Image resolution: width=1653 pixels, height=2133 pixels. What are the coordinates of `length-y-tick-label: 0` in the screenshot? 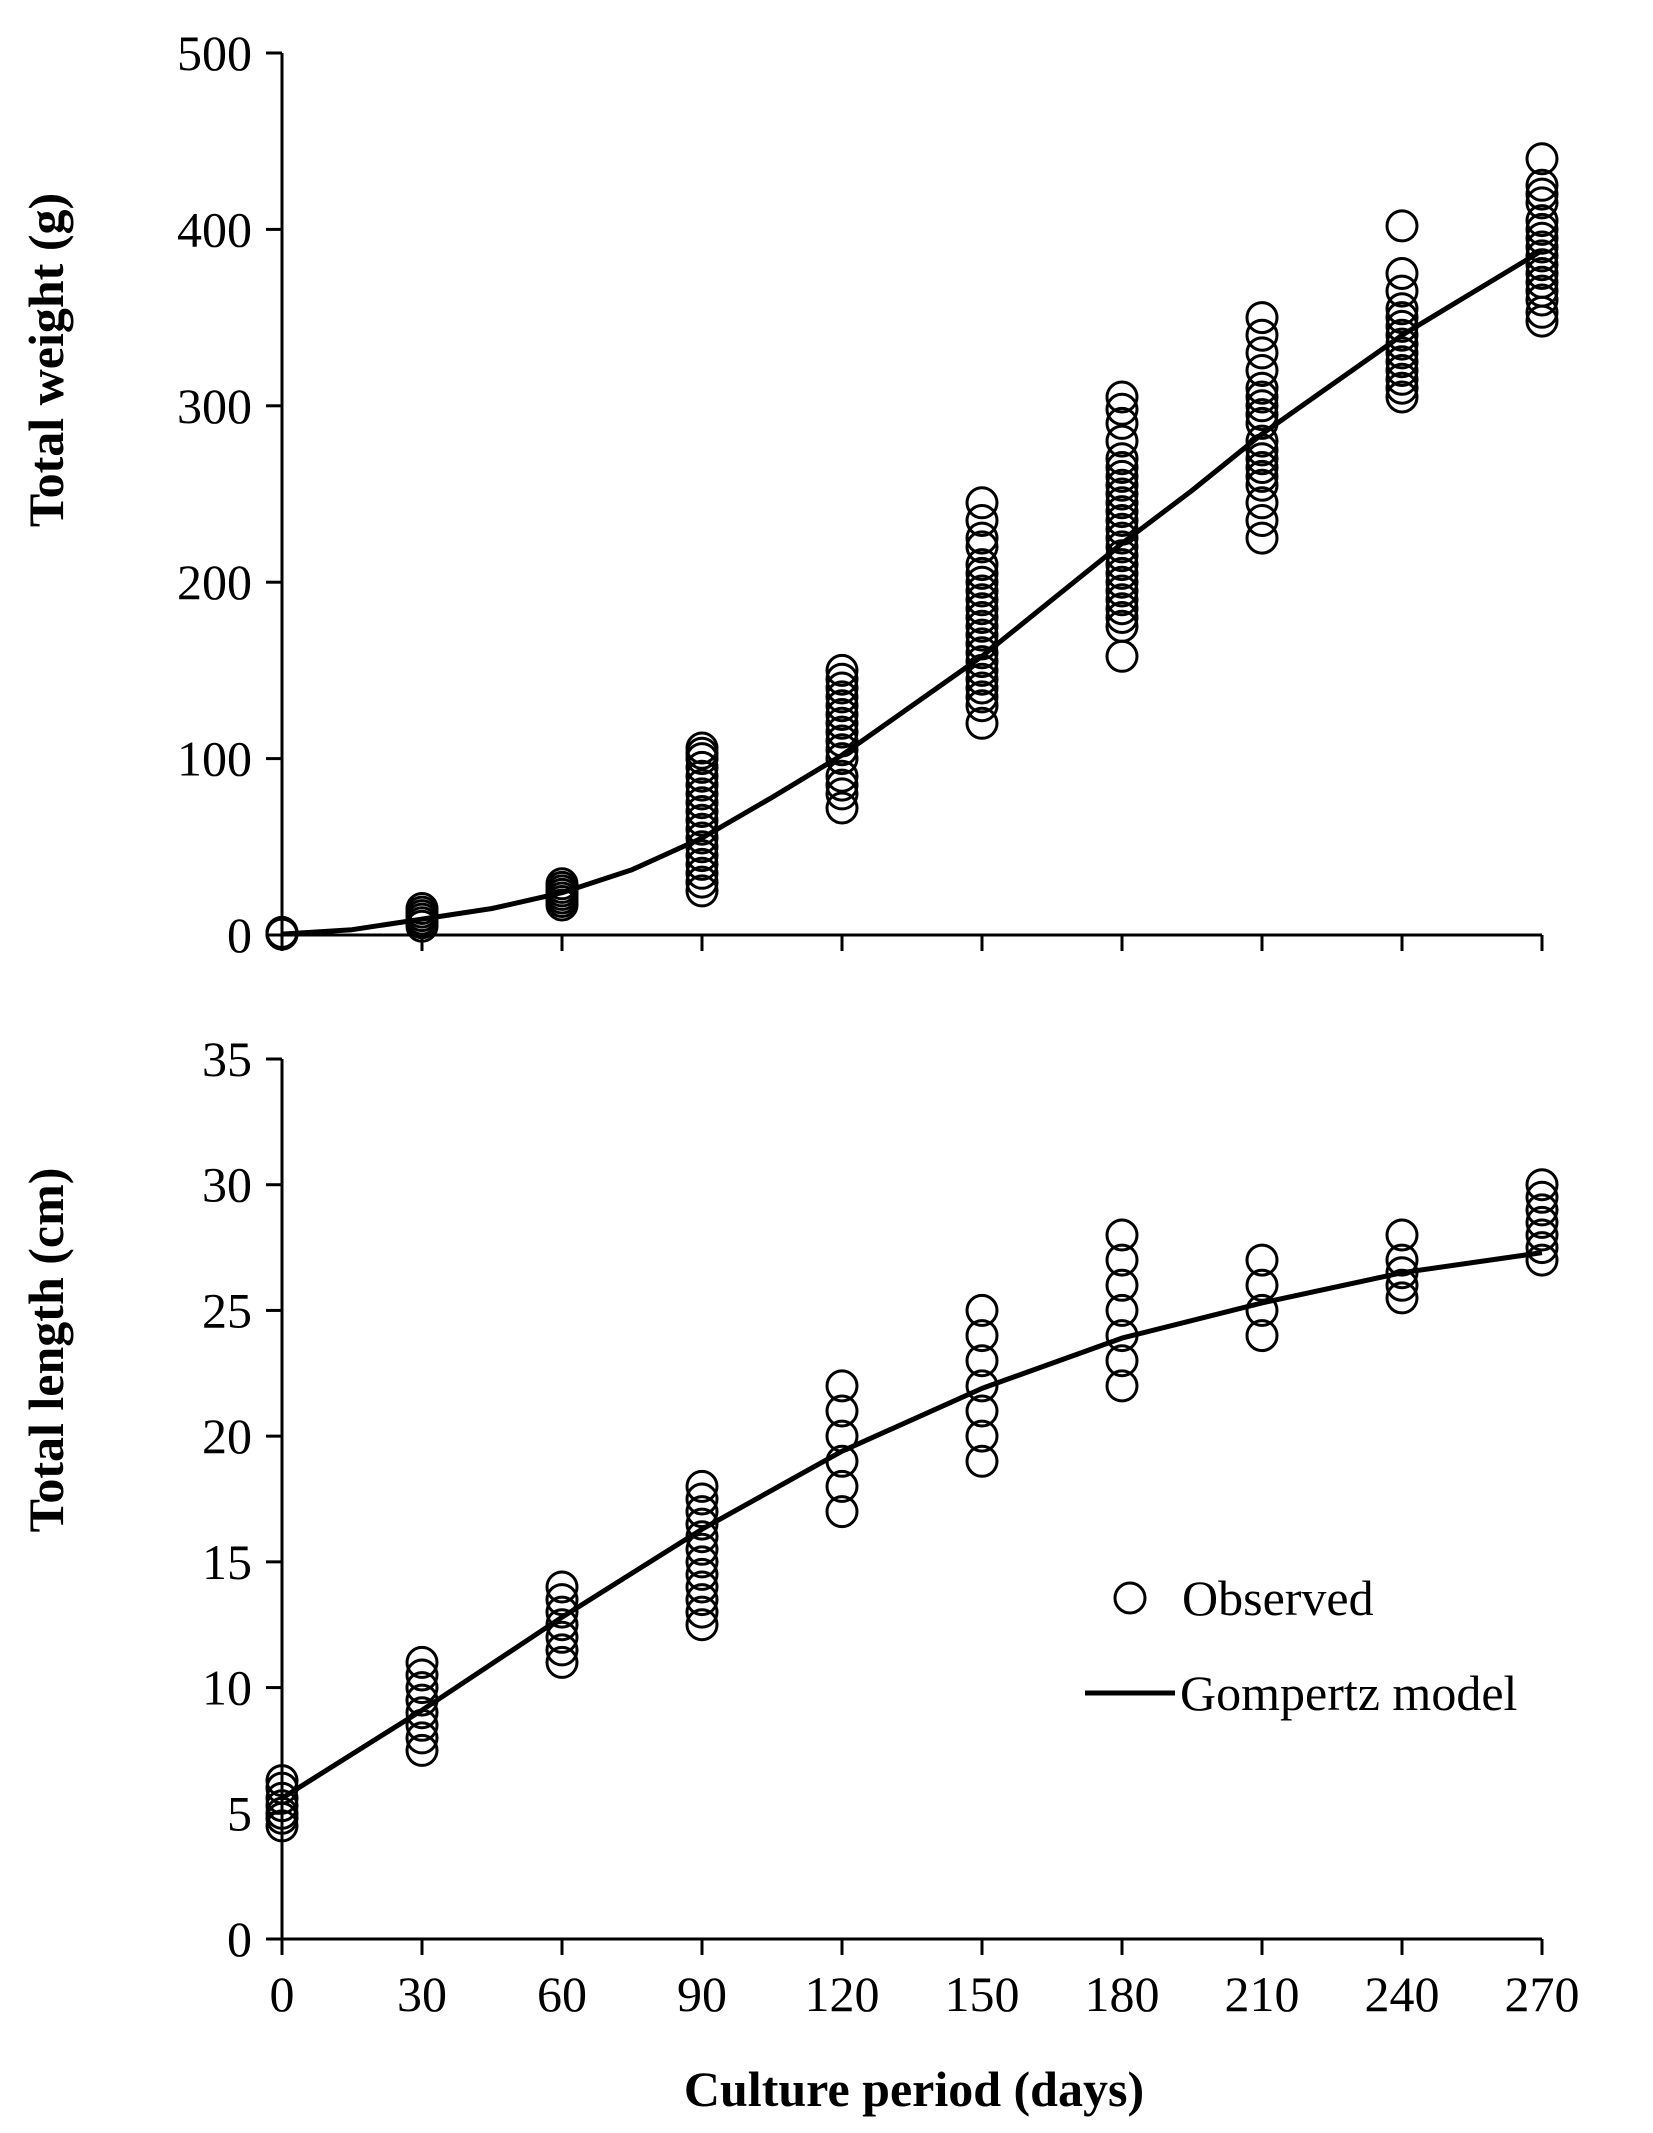 It's located at (239, 1939).